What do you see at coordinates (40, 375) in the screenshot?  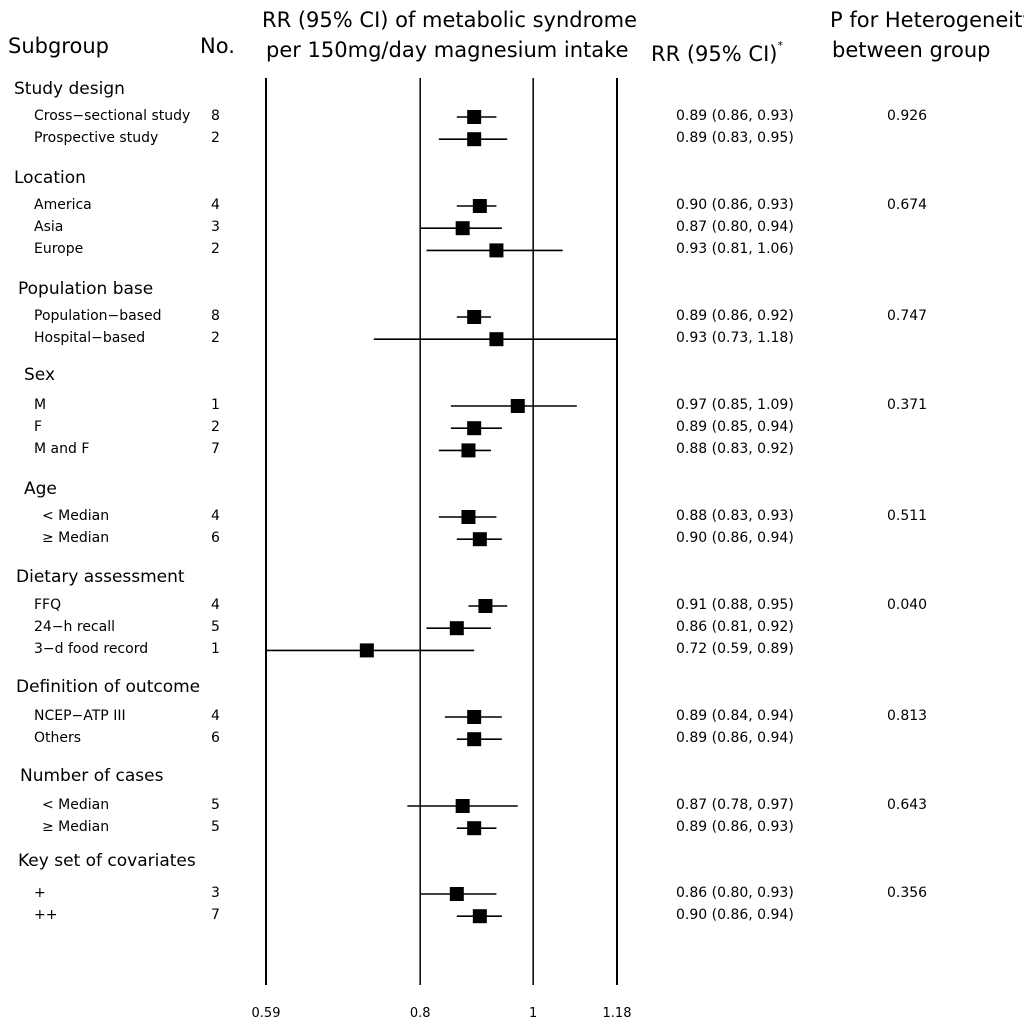 I see `group-header: Sex` at bounding box center [40, 375].